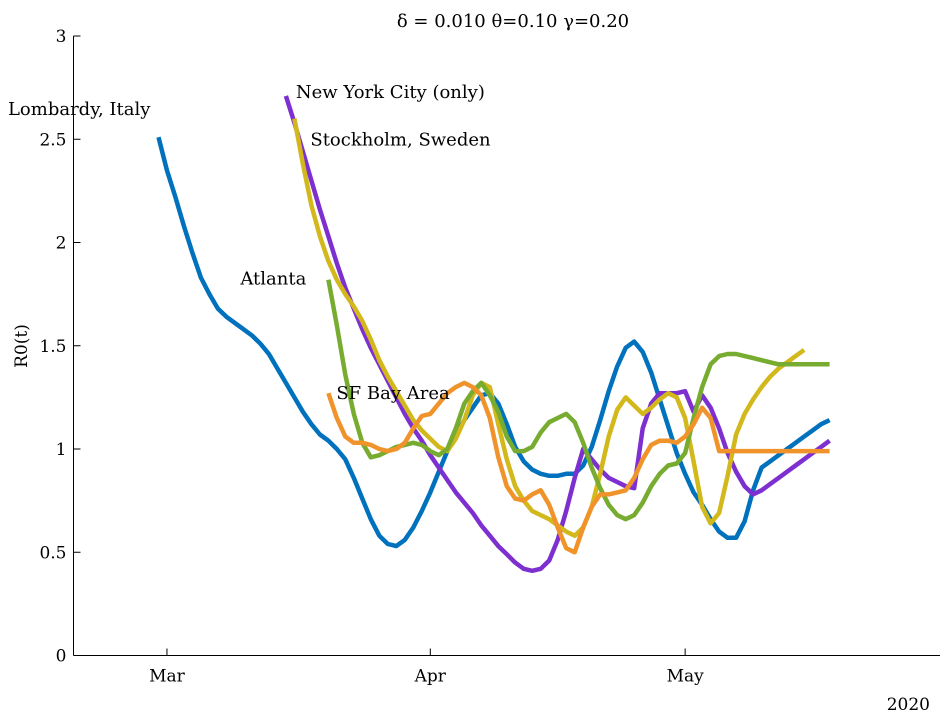 Image resolution: width=941 pixels, height=719 pixels. I want to click on series-label-1: New York City (only), so click(390, 92).